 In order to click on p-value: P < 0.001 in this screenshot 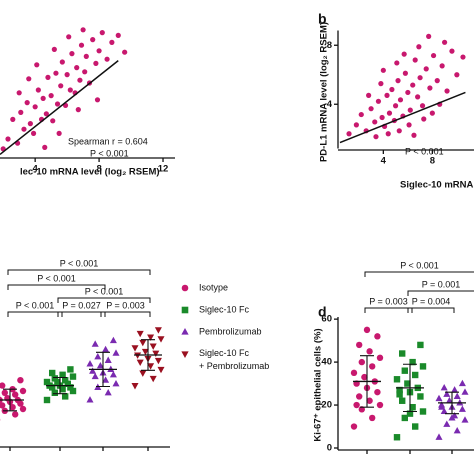, I will do `click(35, 305)`.